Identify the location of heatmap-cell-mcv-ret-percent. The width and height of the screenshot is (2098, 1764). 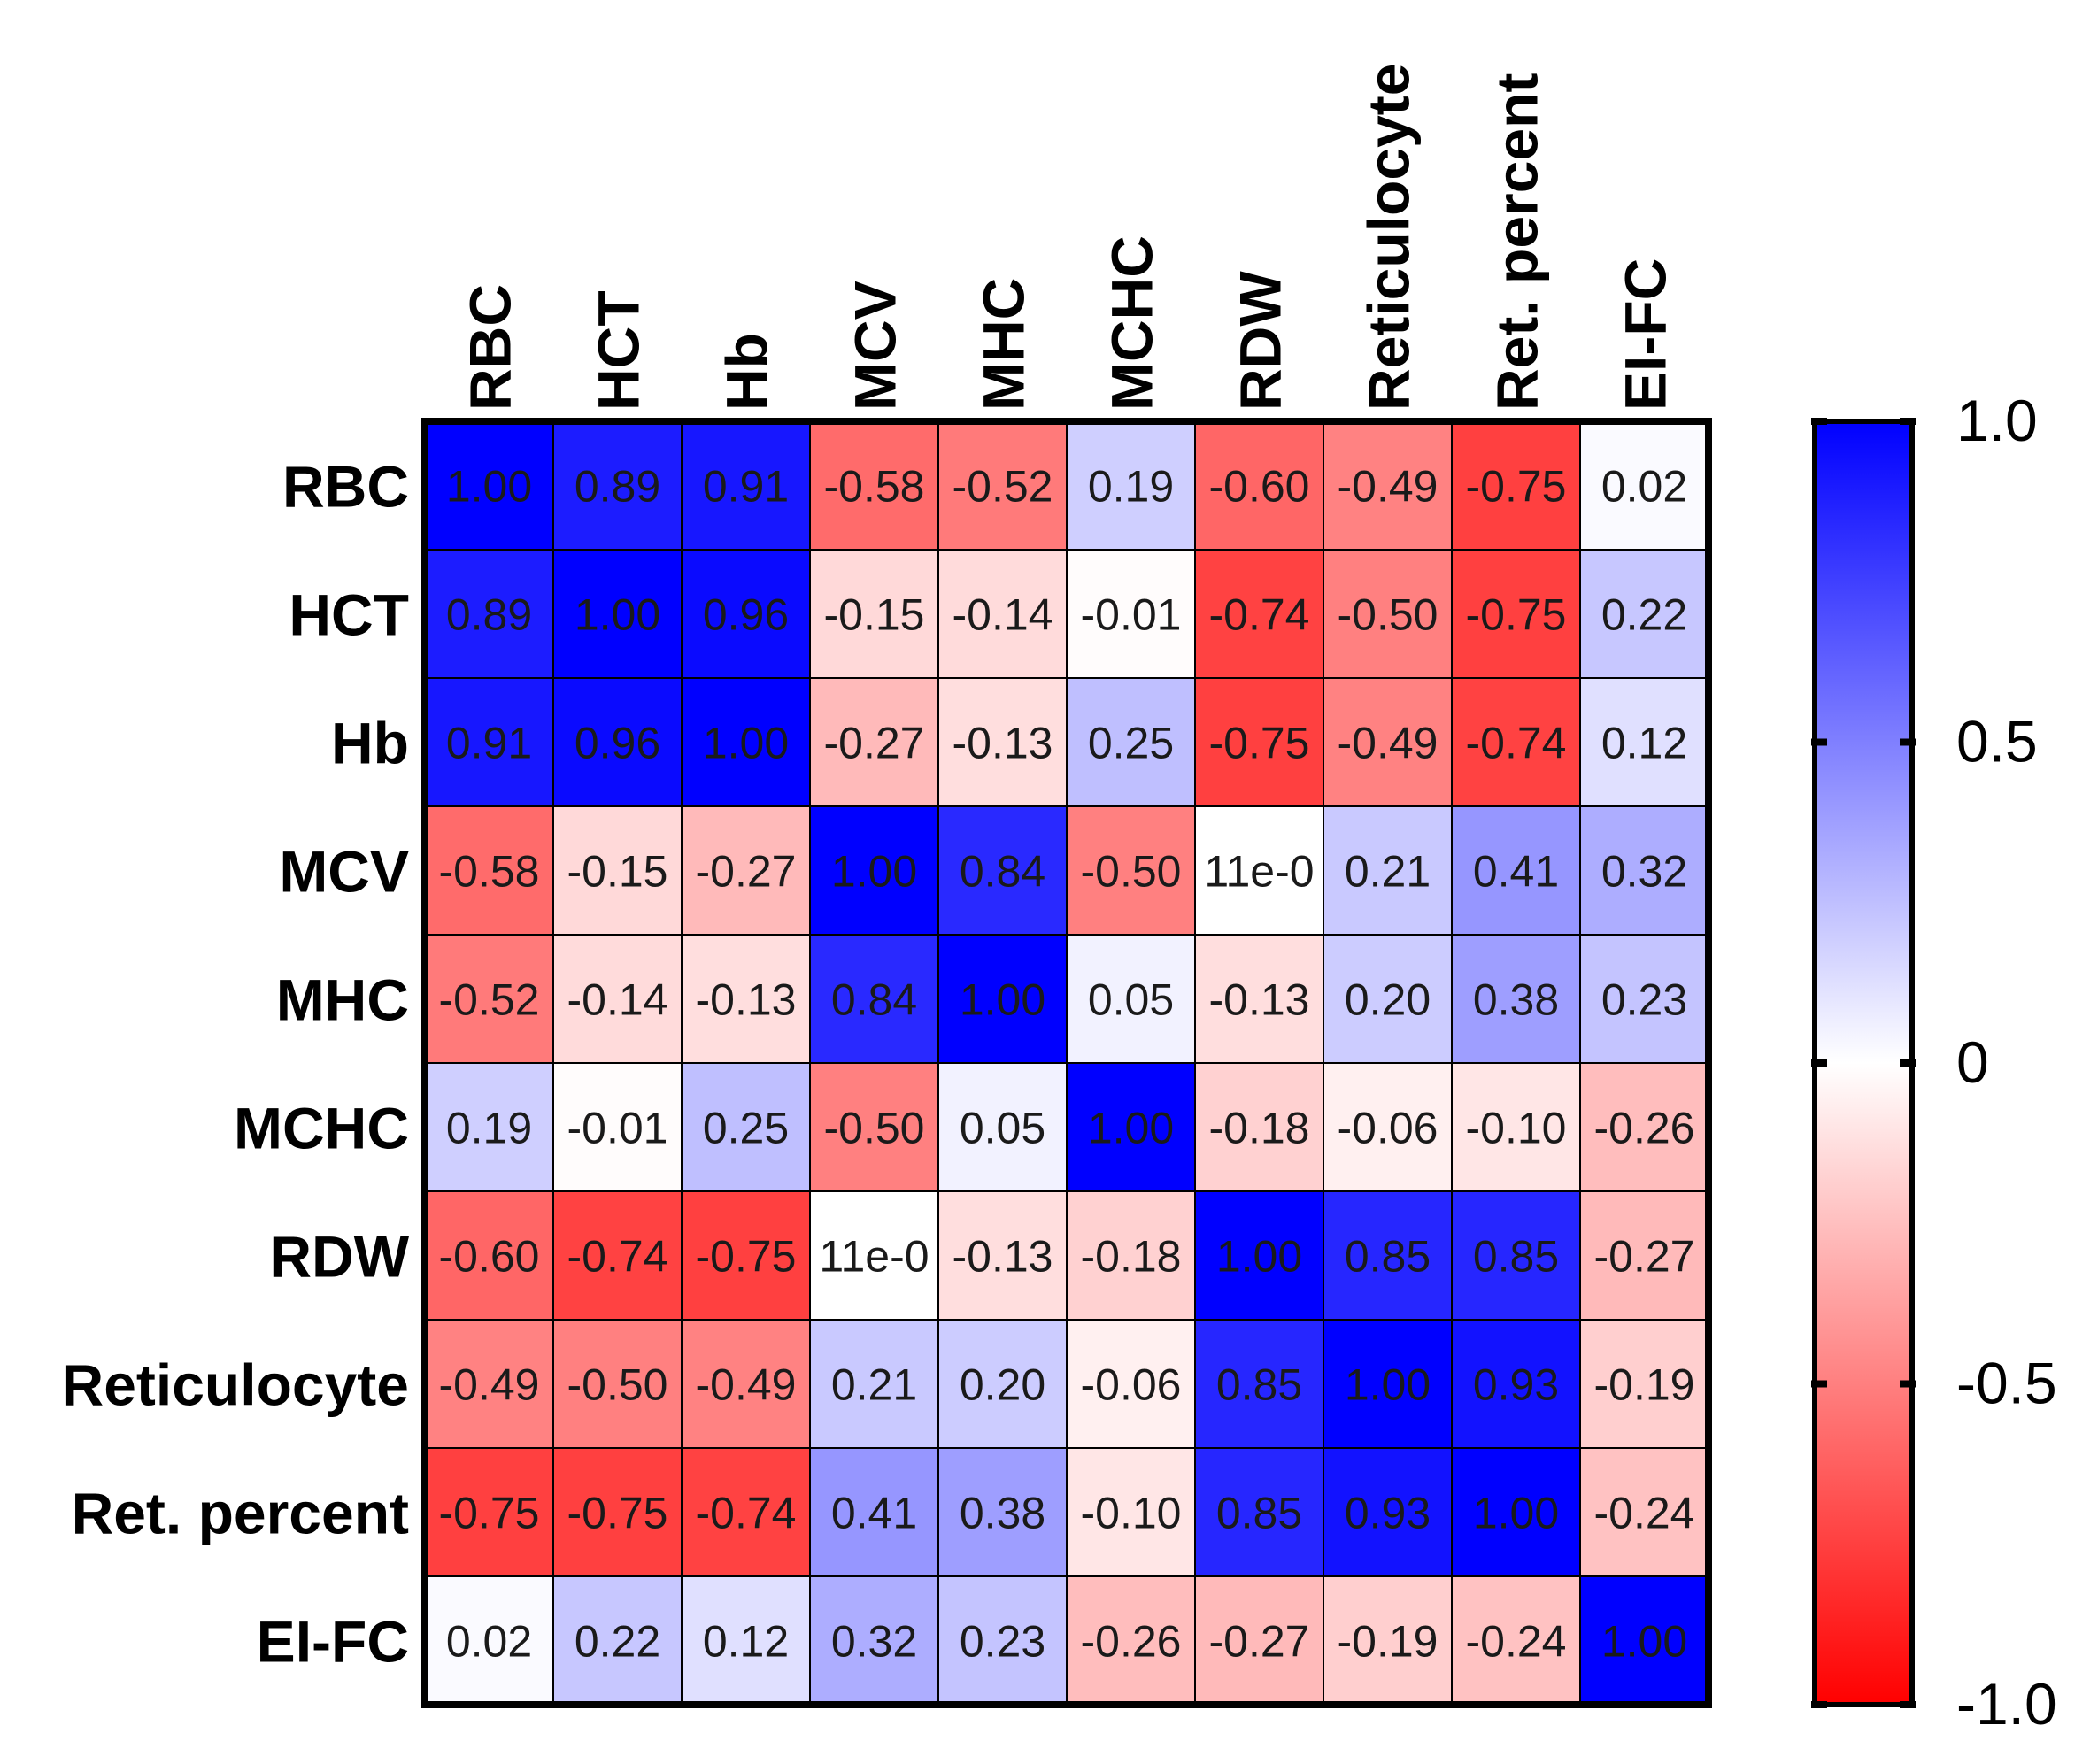
(1516, 871).